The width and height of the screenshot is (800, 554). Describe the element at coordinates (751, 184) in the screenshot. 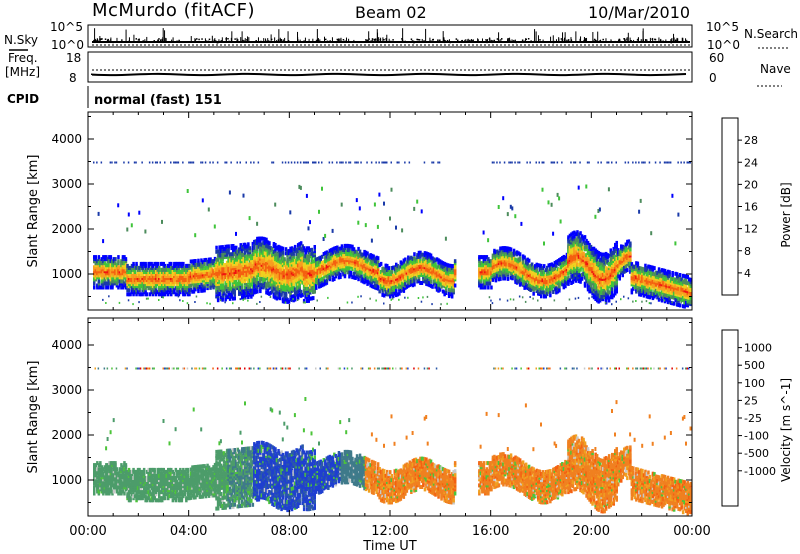

I see `colorbar-tick-label: 20` at that location.